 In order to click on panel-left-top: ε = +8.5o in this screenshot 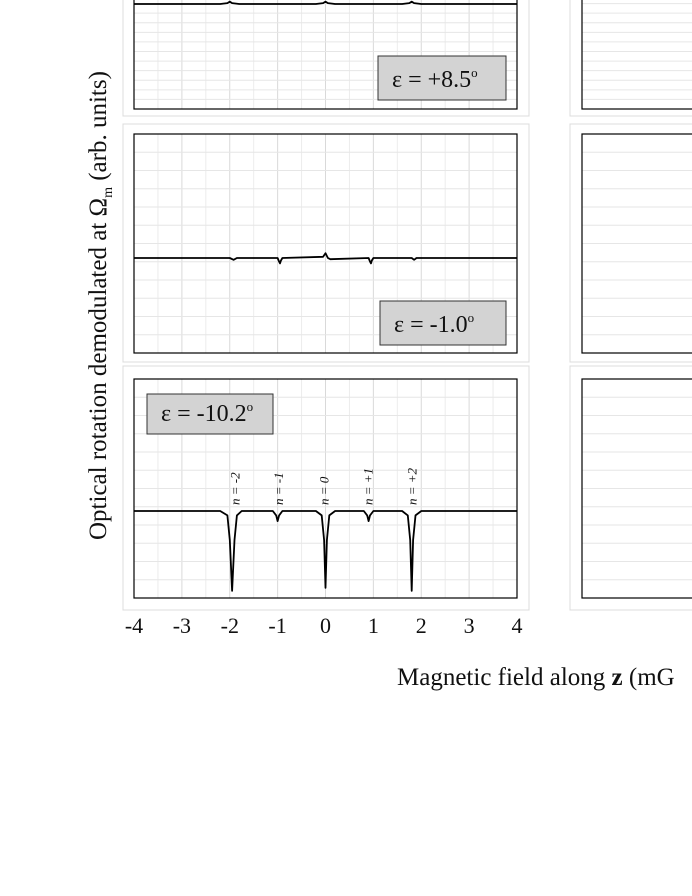, I will do `click(326, 58)`.